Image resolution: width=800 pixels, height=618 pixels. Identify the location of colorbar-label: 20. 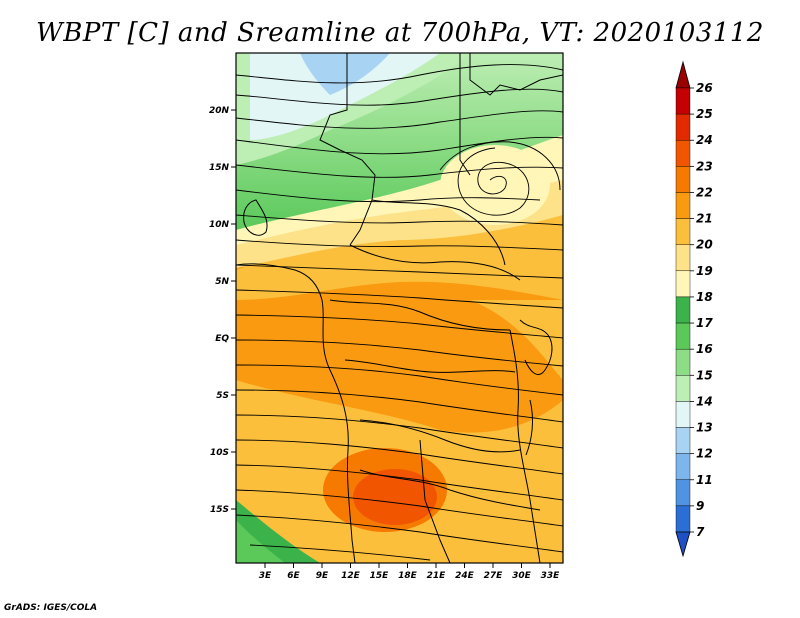
(704, 245).